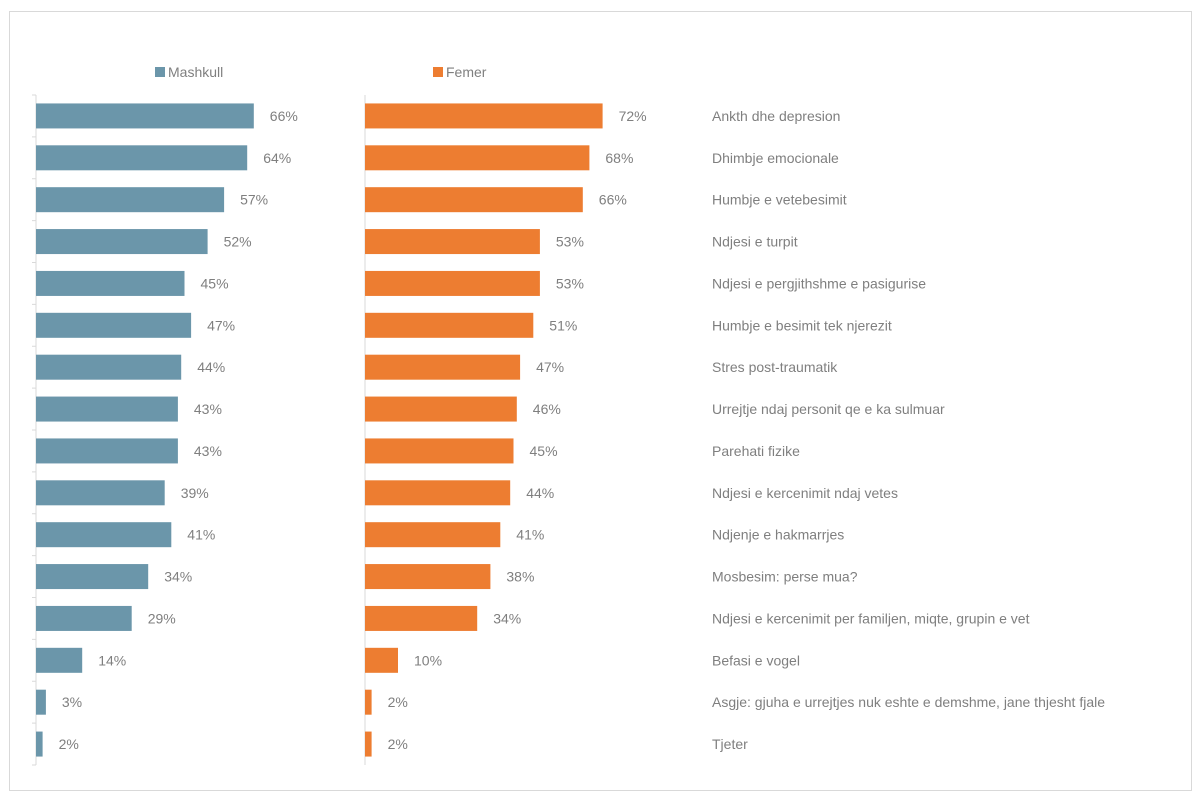 The width and height of the screenshot is (1195, 796). What do you see at coordinates (208, 451) in the screenshot?
I see `data-label-mashkull-parehati-fizike: 43%` at bounding box center [208, 451].